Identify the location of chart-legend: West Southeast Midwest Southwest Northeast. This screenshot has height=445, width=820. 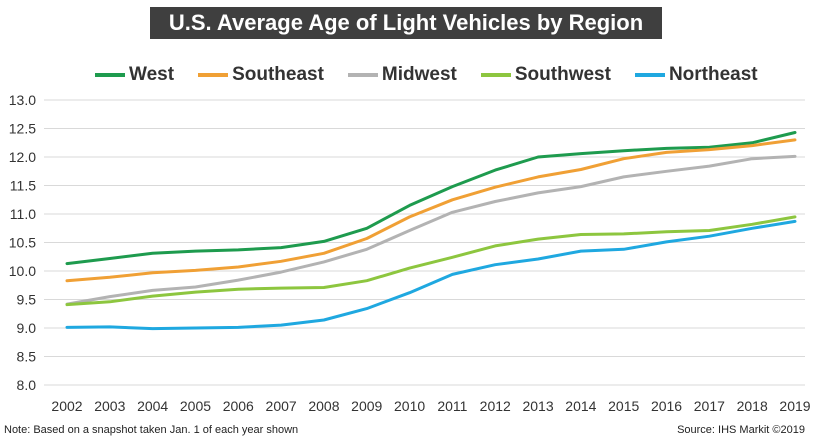
(438, 75).